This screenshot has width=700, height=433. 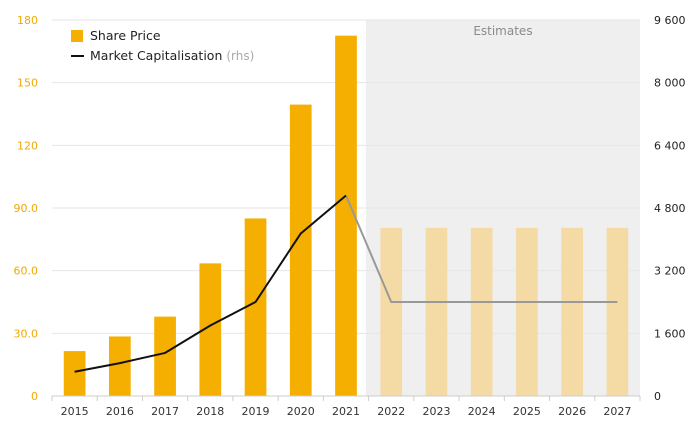 What do you see at coordinates (77, 36) in the screenshot?
I see `legend-swatch-share-price` at bounding box center [77, 36].